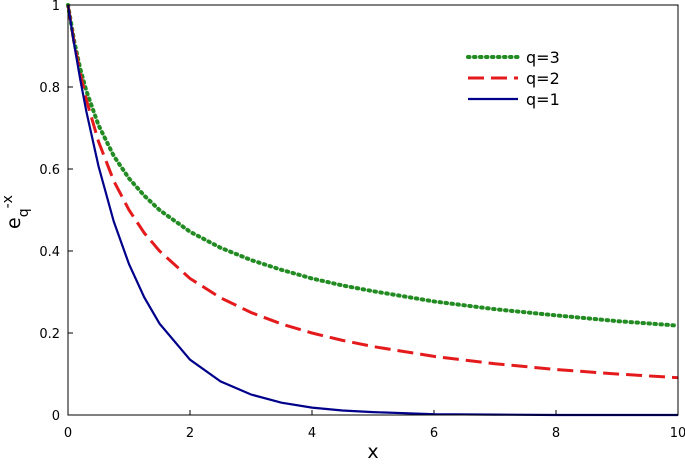  What do you see at coordinates (556, 433) in the screenshot?
I see `x-tick-label: 8` at bounding box center [556, 433].